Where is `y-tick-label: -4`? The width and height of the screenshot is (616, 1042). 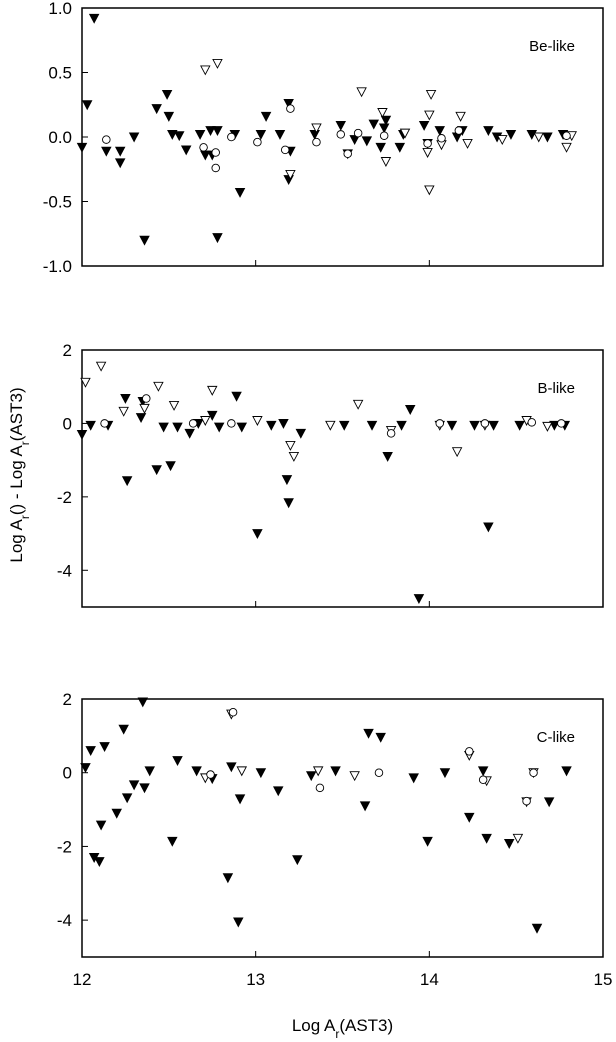
y-tick-label: -4 is located at coordinates (64, 570).